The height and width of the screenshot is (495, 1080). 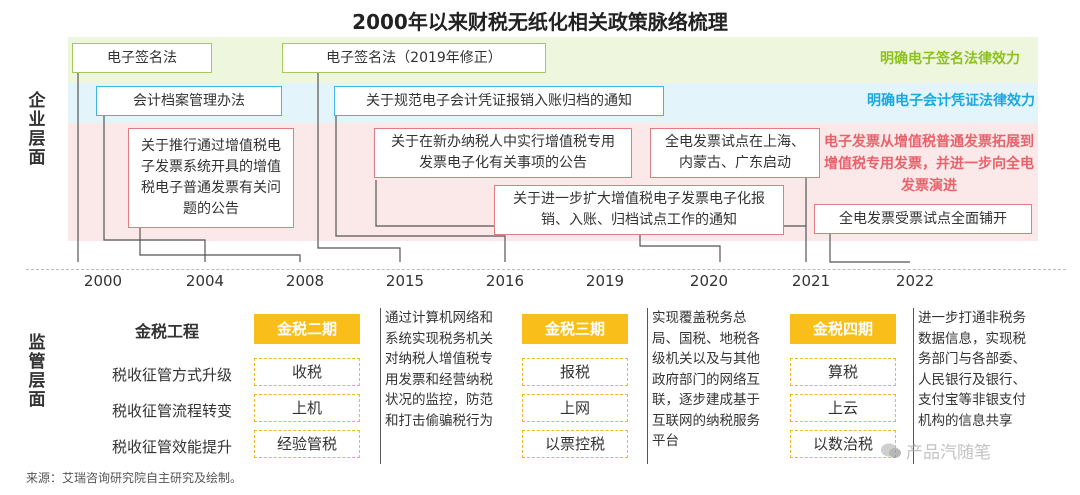 What do you see at coordinates (305, 281) in the screenshot?
I see `year-2008: 2008` at bounding box center [305, 281].